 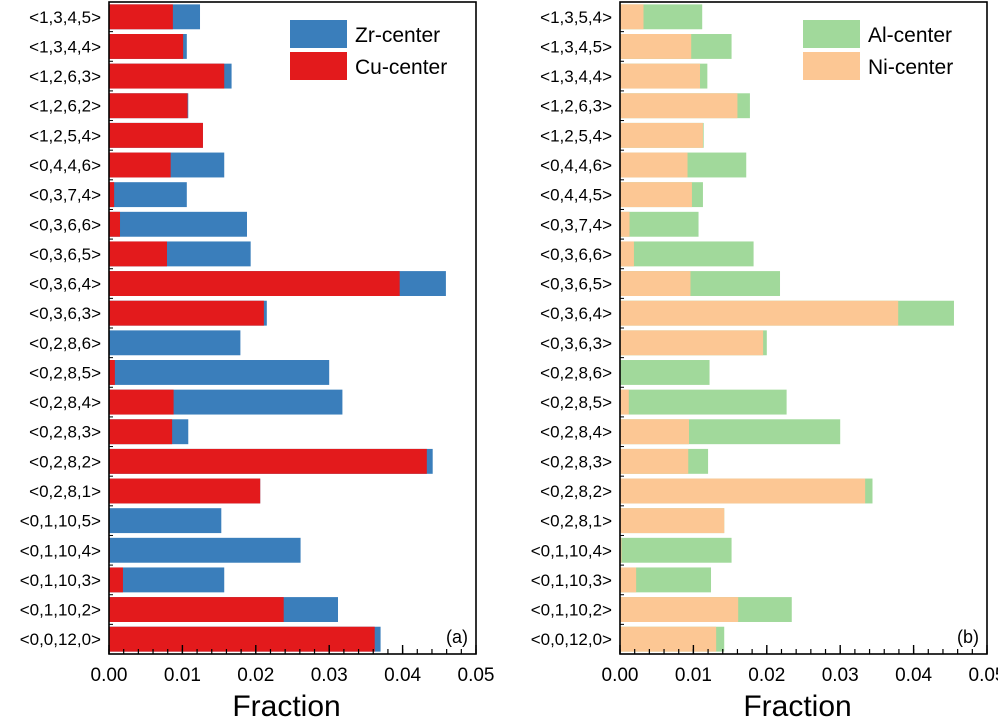 What do you see at coordinates (576, 17) in the screenshot?
I see `category-label: <1,3,5,4>` at bounding box center [576, 17].